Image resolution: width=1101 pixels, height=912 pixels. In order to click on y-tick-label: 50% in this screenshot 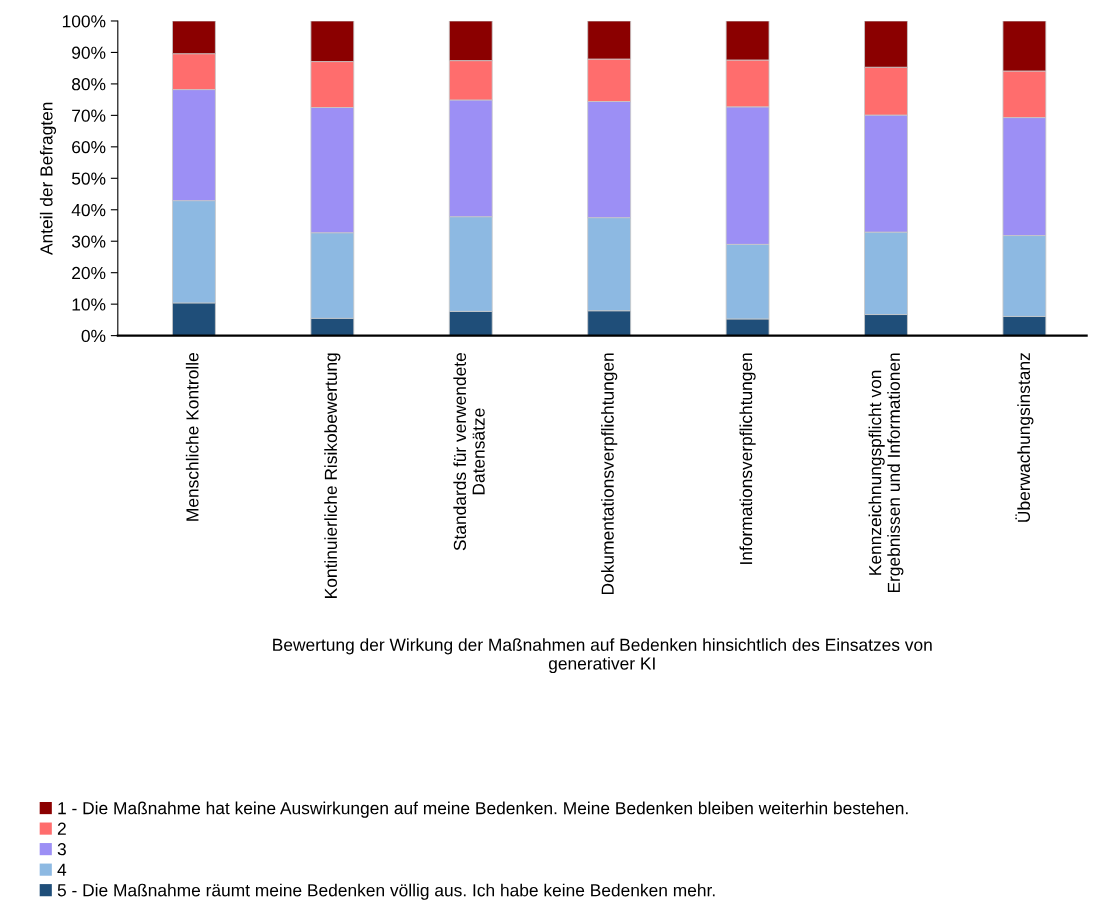, I will do `click(88, 178)`.